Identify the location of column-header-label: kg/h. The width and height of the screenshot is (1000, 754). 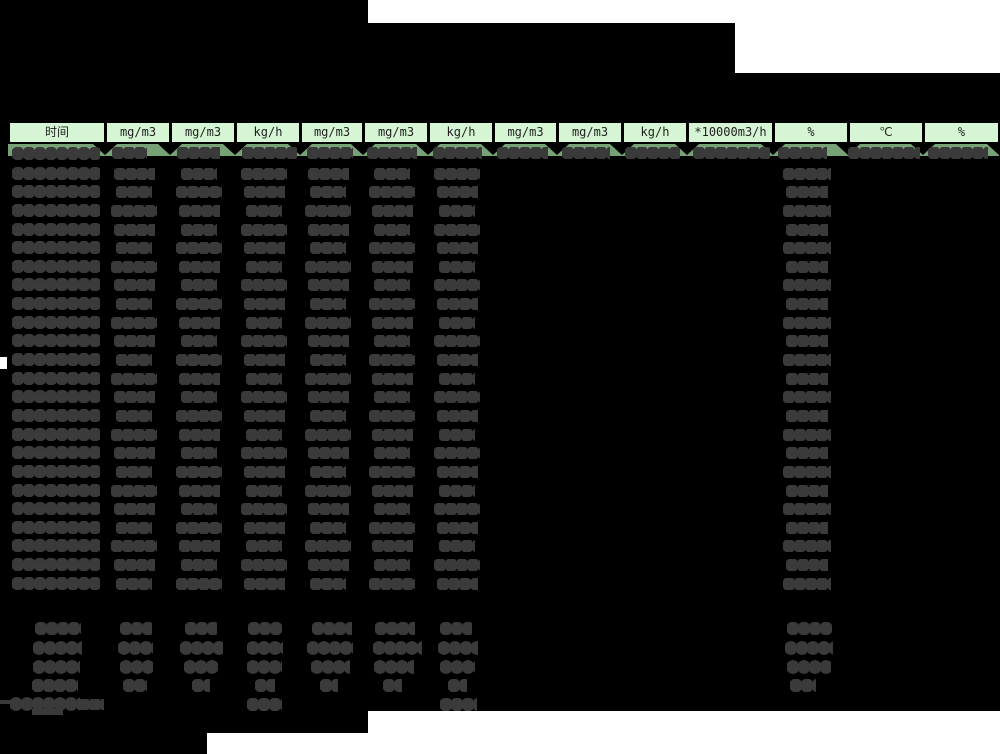
(655, 132).